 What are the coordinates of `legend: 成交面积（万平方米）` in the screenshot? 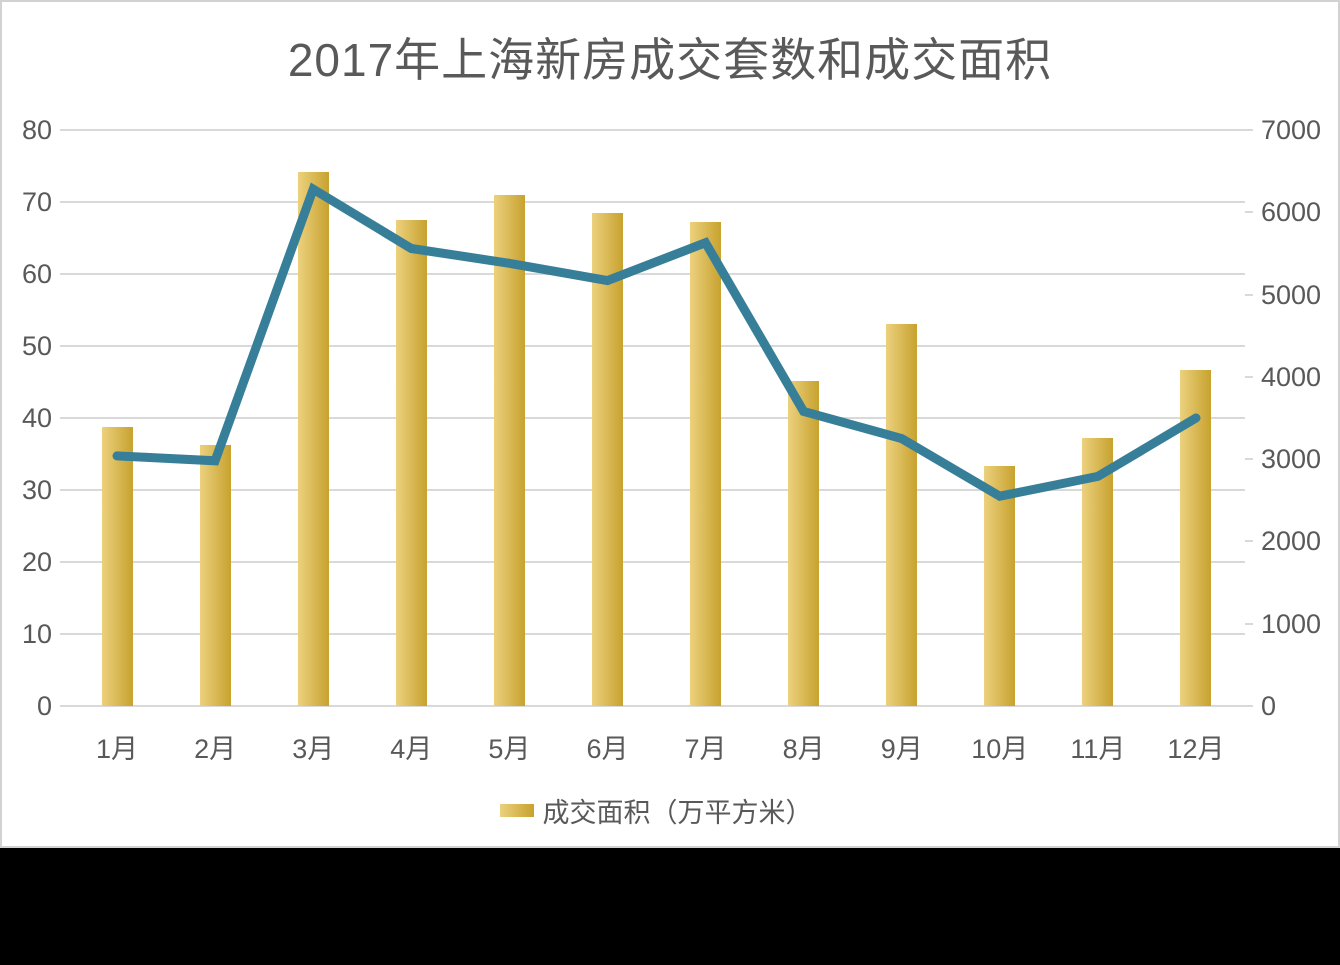 It's located at (656, 810).